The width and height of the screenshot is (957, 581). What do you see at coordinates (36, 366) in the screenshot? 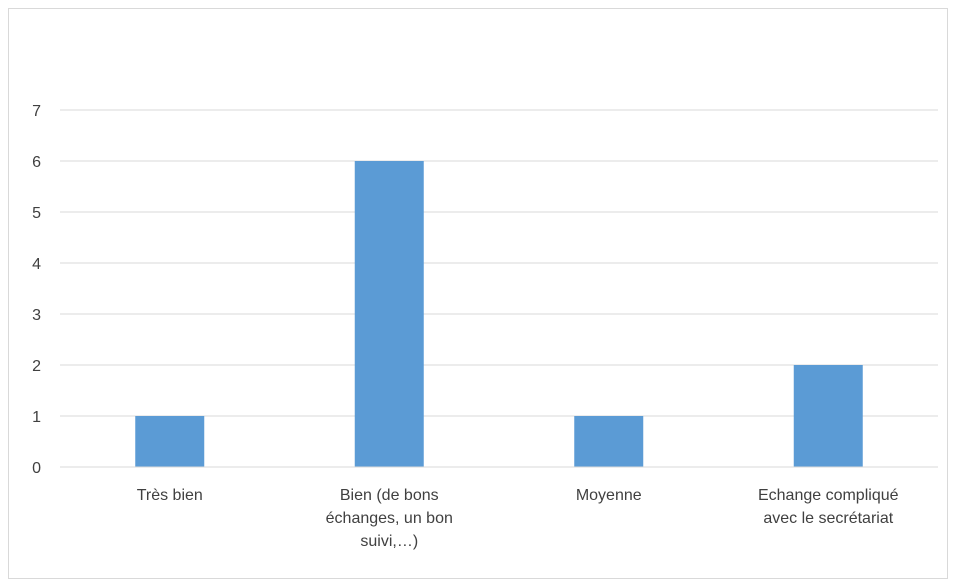
I see `y-tick-label: 2` at bounding box center [36, 366].